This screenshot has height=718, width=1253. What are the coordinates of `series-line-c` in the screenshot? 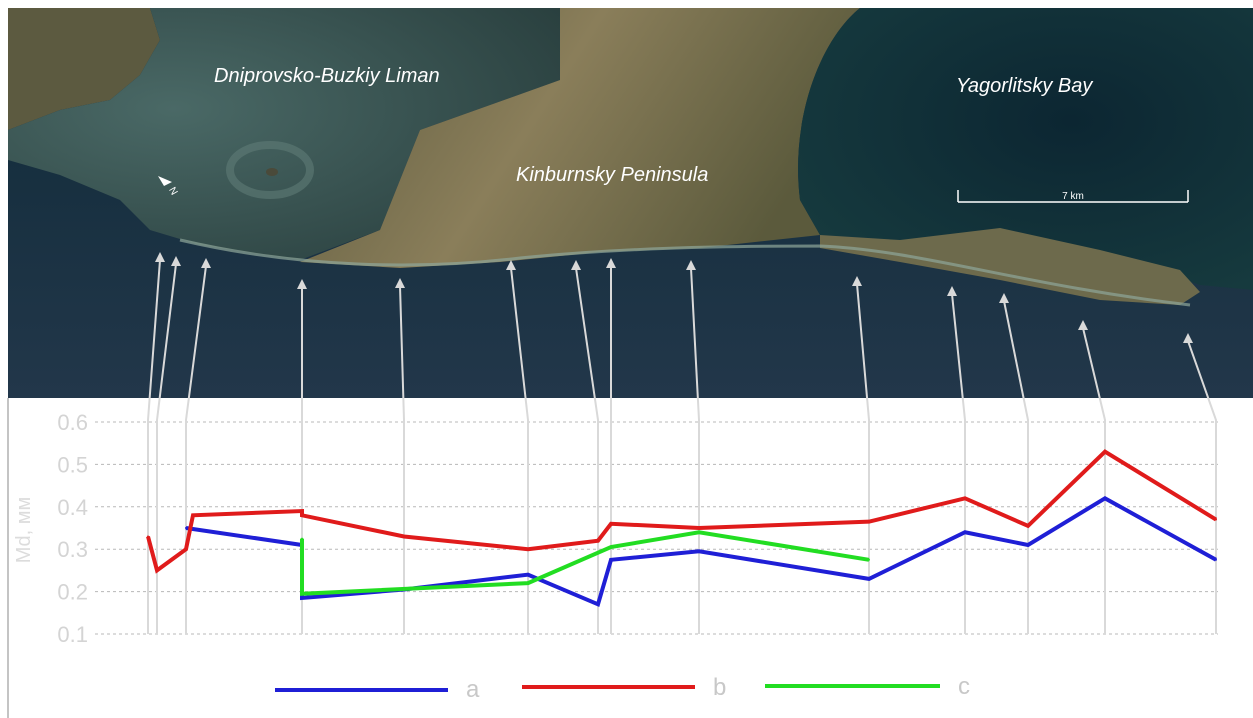 It's located at (585, 563).